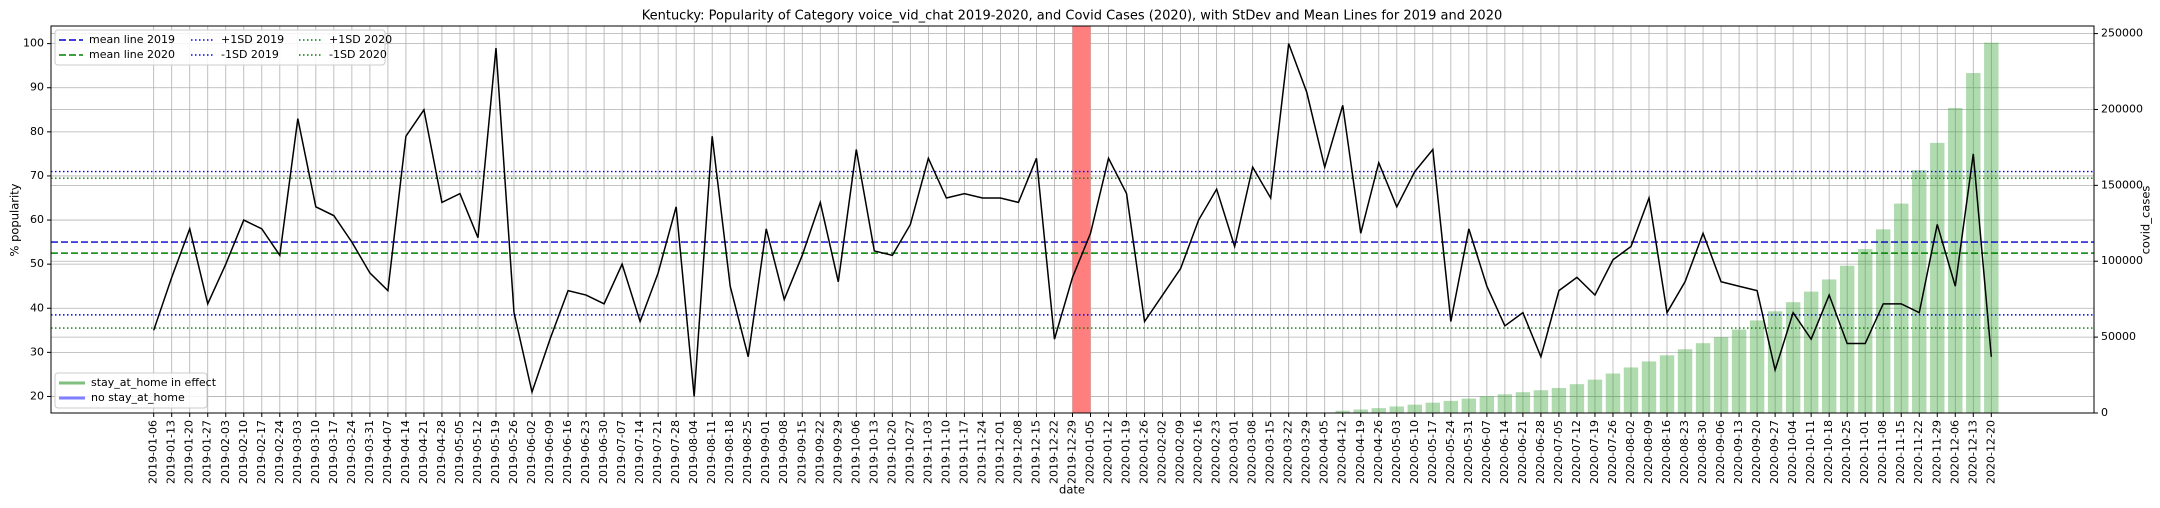  What do you see at coordinates (15, 219) in the screenshot?
I see `y-axis-label: % popularity` at bounding box center [15, 219].